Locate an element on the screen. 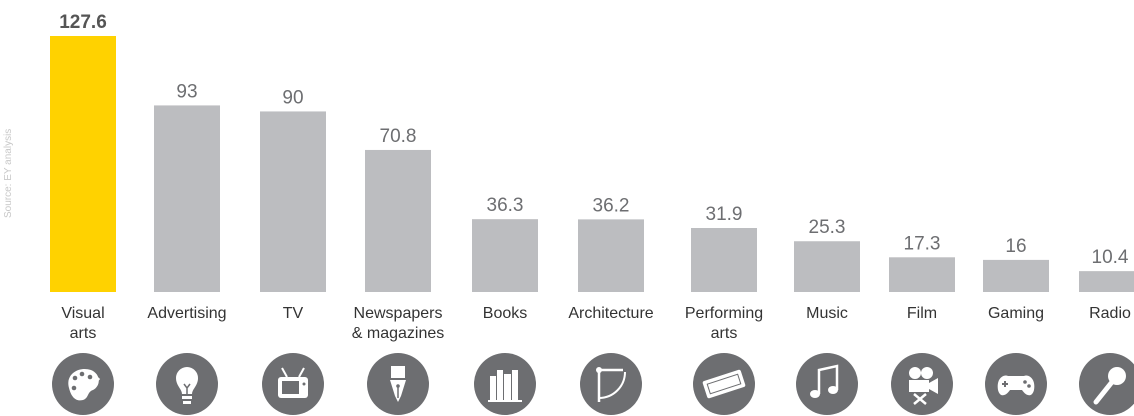  film-camera-icon is located at coordinates (922, 384).